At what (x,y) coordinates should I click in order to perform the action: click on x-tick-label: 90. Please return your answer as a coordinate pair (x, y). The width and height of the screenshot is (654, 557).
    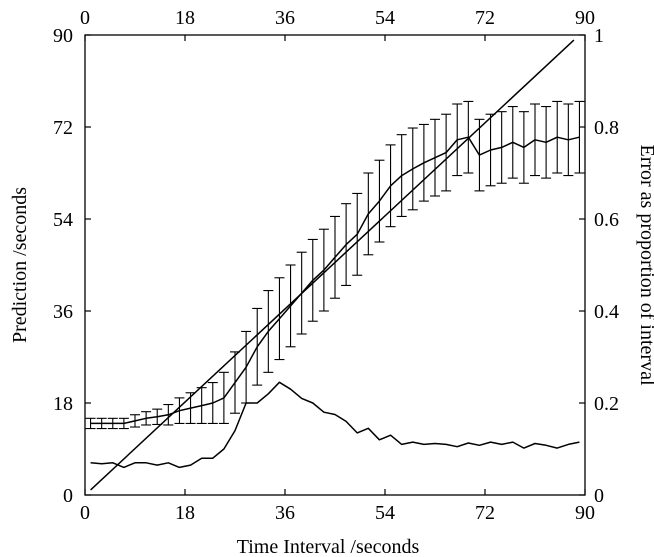
    Looking at the image, I should click on (585, 513).